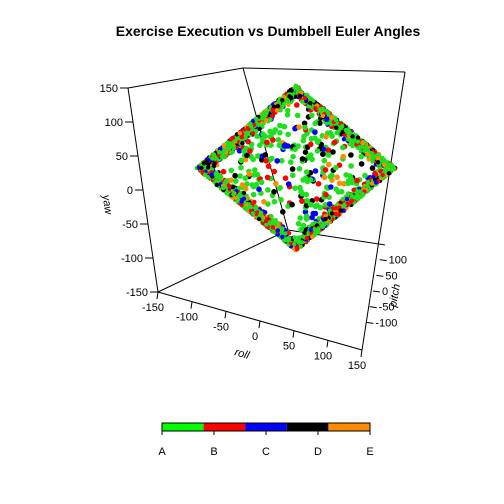 The image size is (504, 504). I want to click on z-axis-label: yaw, so click(107, 204).